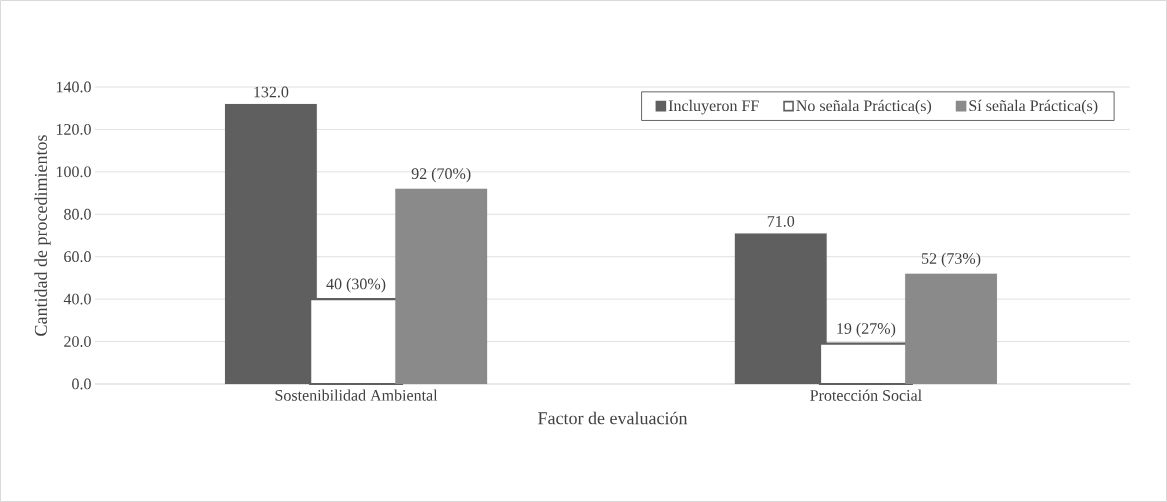  What do you see at coordinates (441, 175) in the screenshot?
I see `data-label: 92 (70%)` at bounding box center [441, 175].